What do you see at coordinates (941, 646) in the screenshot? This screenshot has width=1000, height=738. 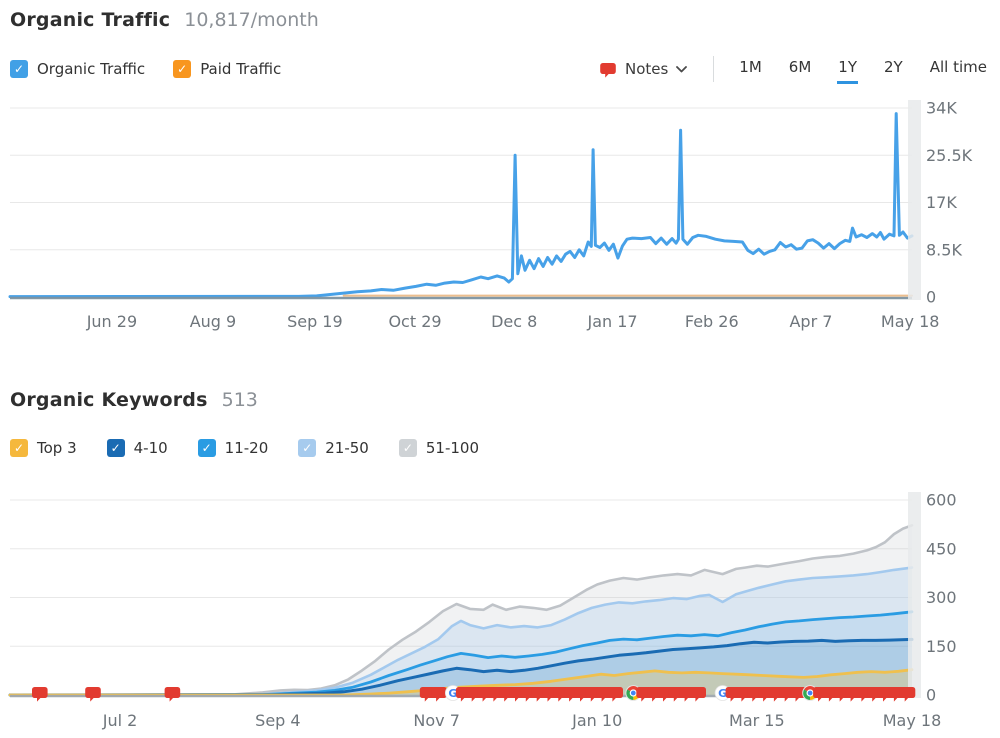 I see `y-axis-label: 150` at bounding box center [941, 646].